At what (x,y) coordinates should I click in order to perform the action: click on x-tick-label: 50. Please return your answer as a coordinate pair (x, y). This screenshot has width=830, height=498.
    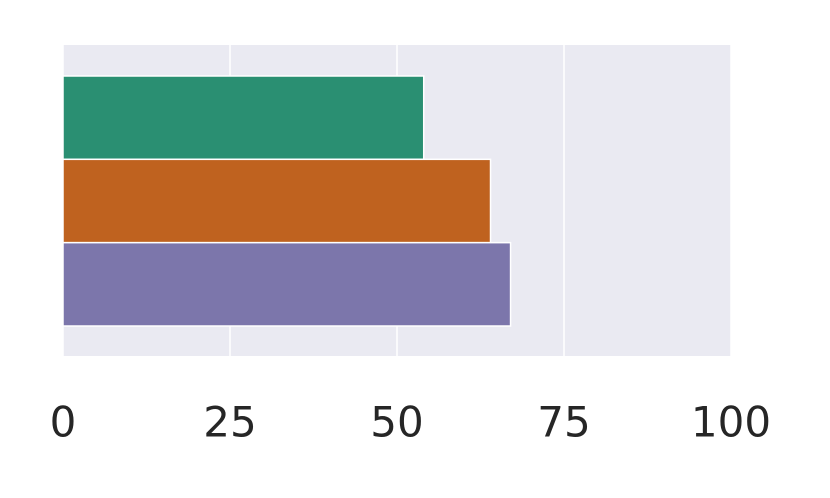
    Looking at the image, I should click on (396, 422).